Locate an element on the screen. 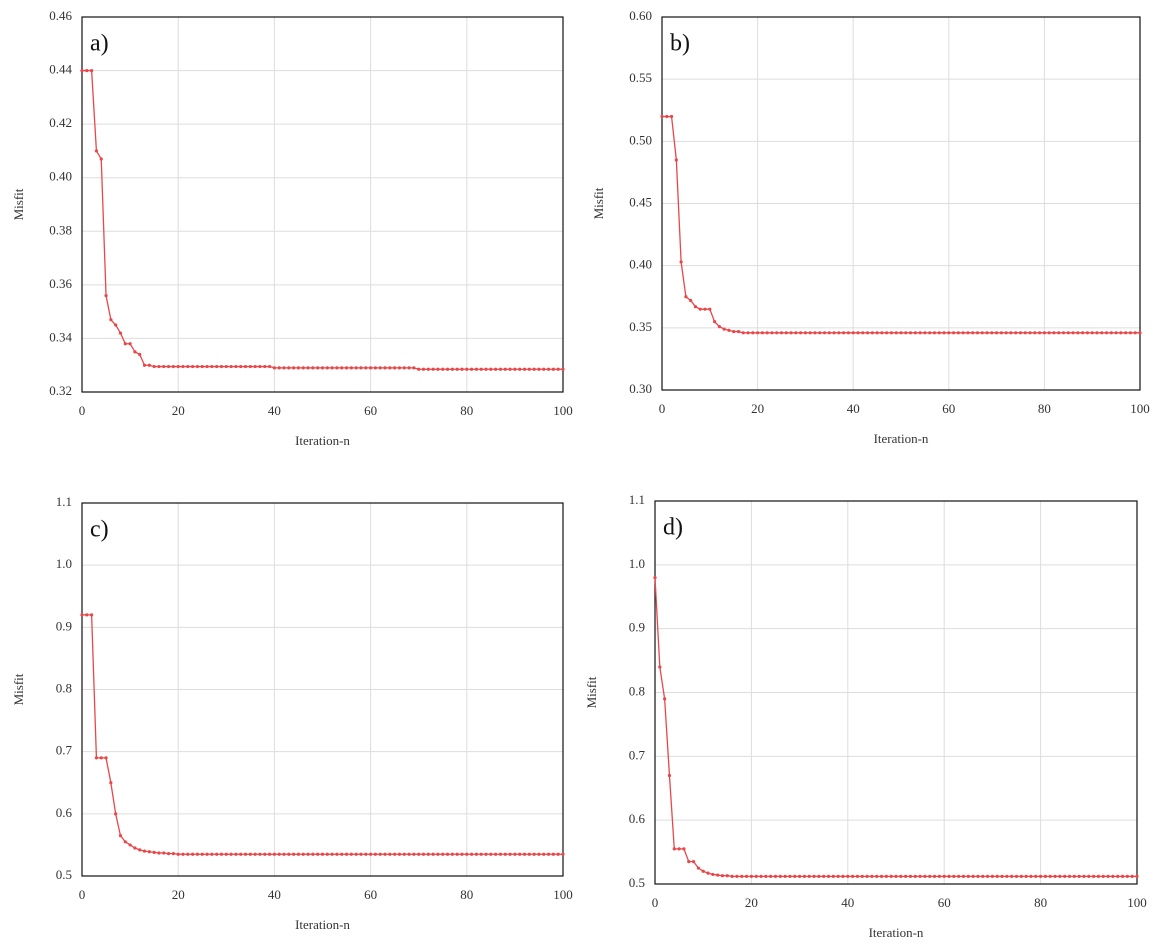 Image resolution: width=1164 pixels, height=949 pixels. y-tick-label: 0.34 is located at coordinates (60, 336).